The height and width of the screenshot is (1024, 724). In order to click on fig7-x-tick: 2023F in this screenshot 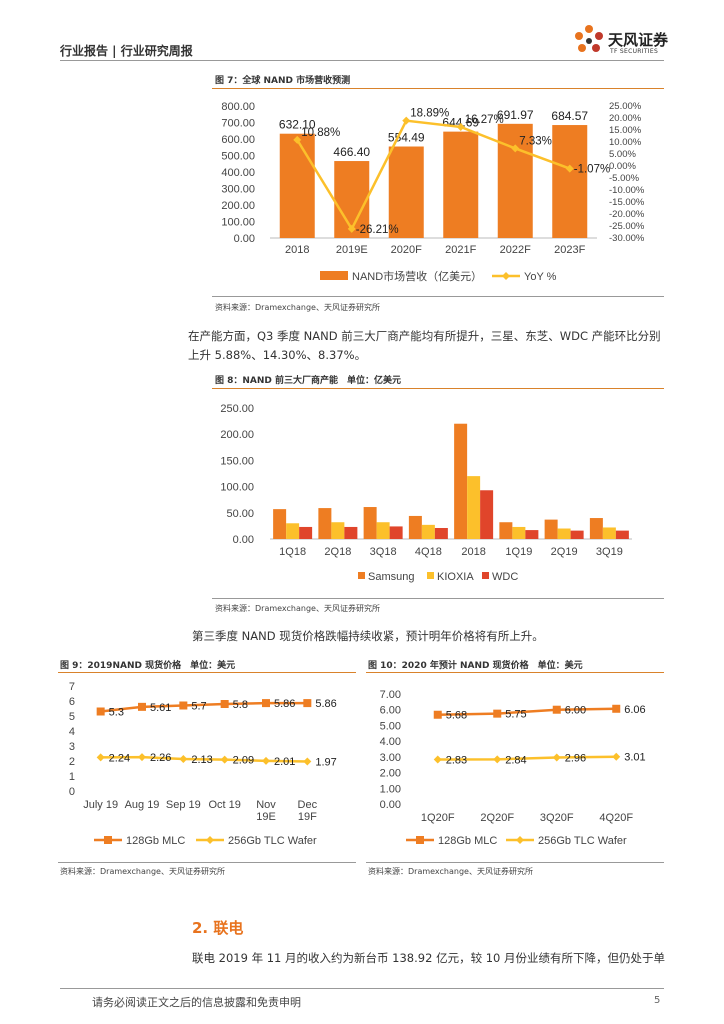, I will do `click(569, 250)`.